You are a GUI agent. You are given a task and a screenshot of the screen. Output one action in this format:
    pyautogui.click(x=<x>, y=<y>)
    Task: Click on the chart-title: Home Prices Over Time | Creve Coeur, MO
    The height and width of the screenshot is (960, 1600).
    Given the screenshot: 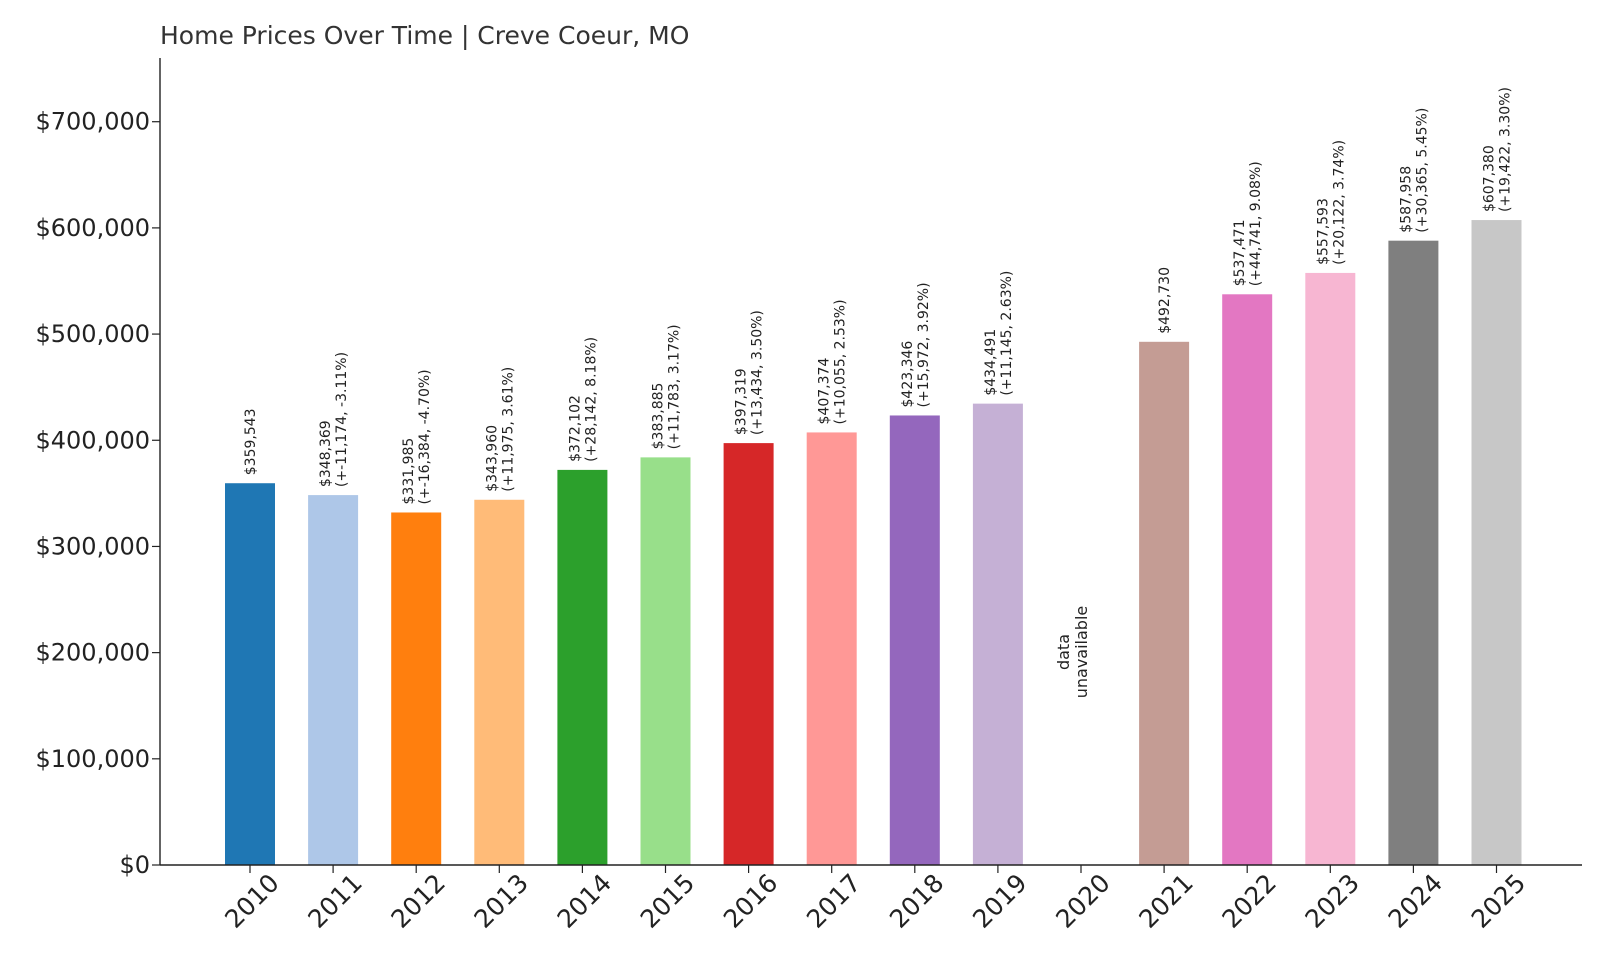 What is the action you would take?
    pyautogui.click(x=424, y=35)
    